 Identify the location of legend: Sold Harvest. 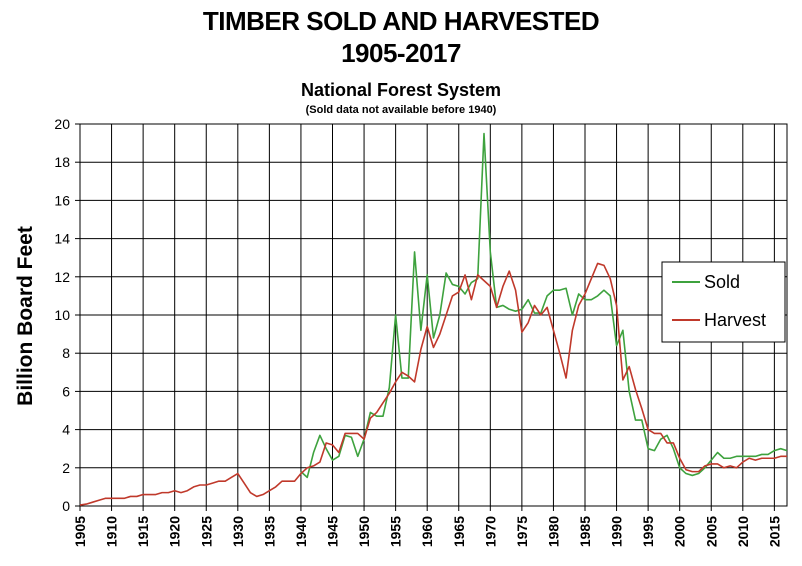
(723, 302).